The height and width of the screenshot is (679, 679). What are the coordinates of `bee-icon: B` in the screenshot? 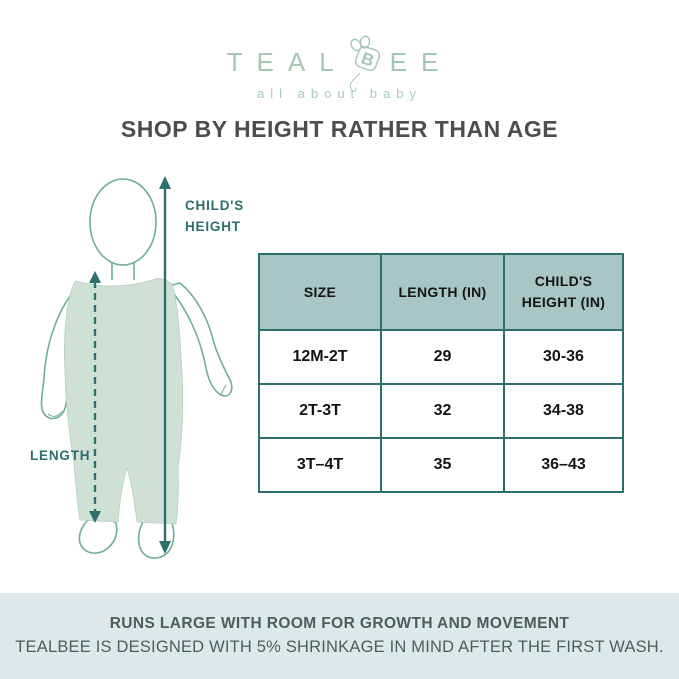 It's located at (366, 65).